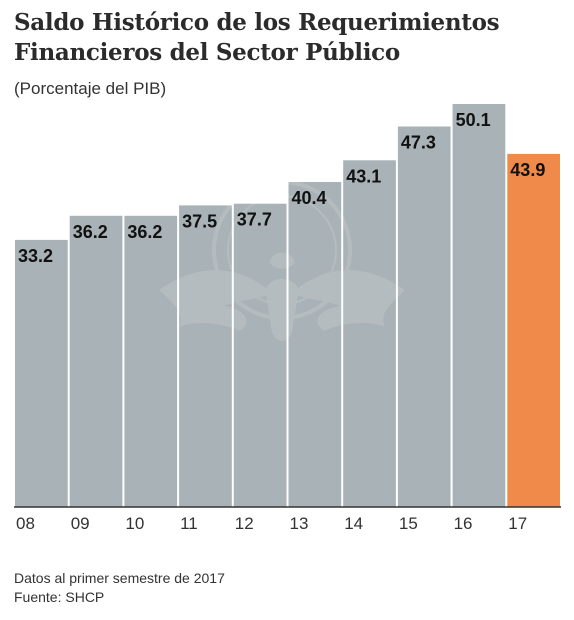 The height and width of the screenshot is (620, 574). I want to click on data-label-15: 47.3, so click(418, 143).